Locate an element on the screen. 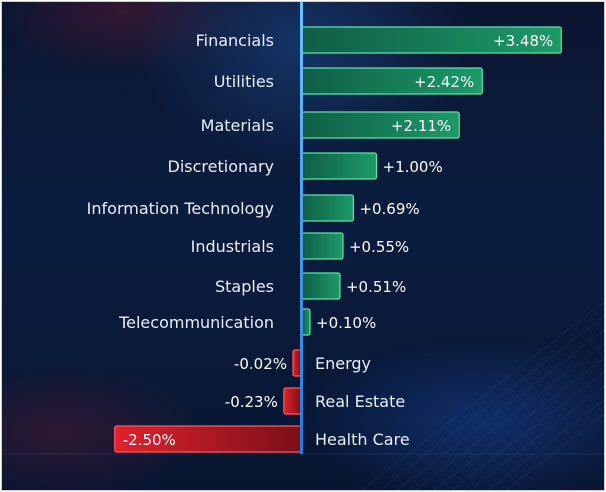 This screenshot has width=606, height=492. category-label-real-estate: Real Estate is located at coordinates (360, 401).